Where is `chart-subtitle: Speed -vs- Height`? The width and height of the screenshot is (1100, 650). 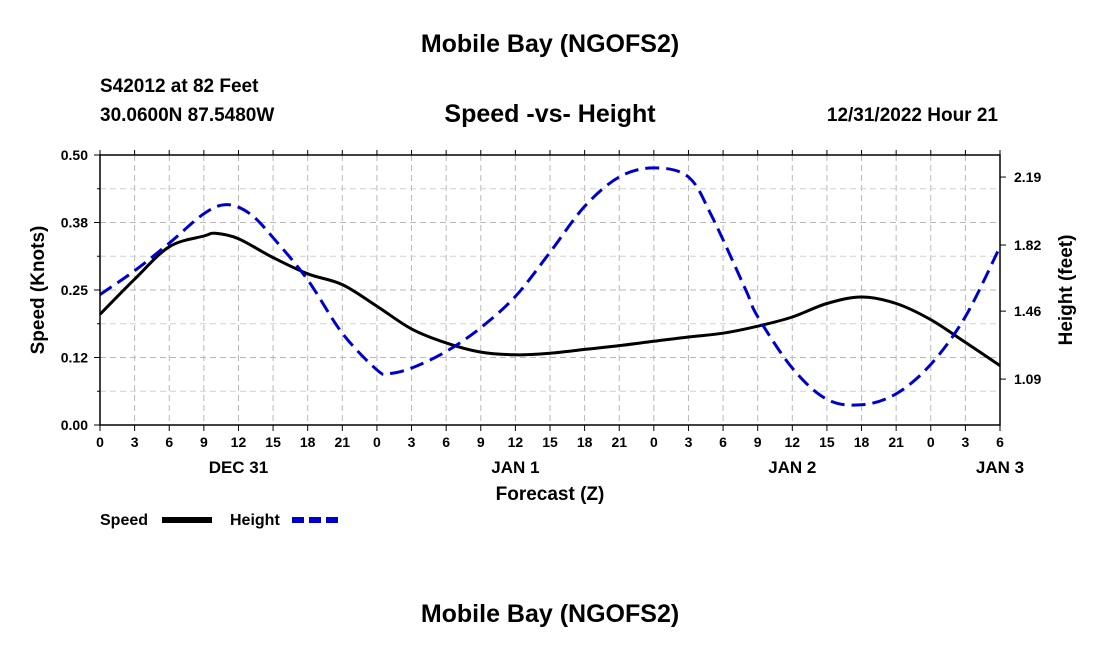 chart-subtitle: Speed -vs- Height is located at coordinates (550, 114).